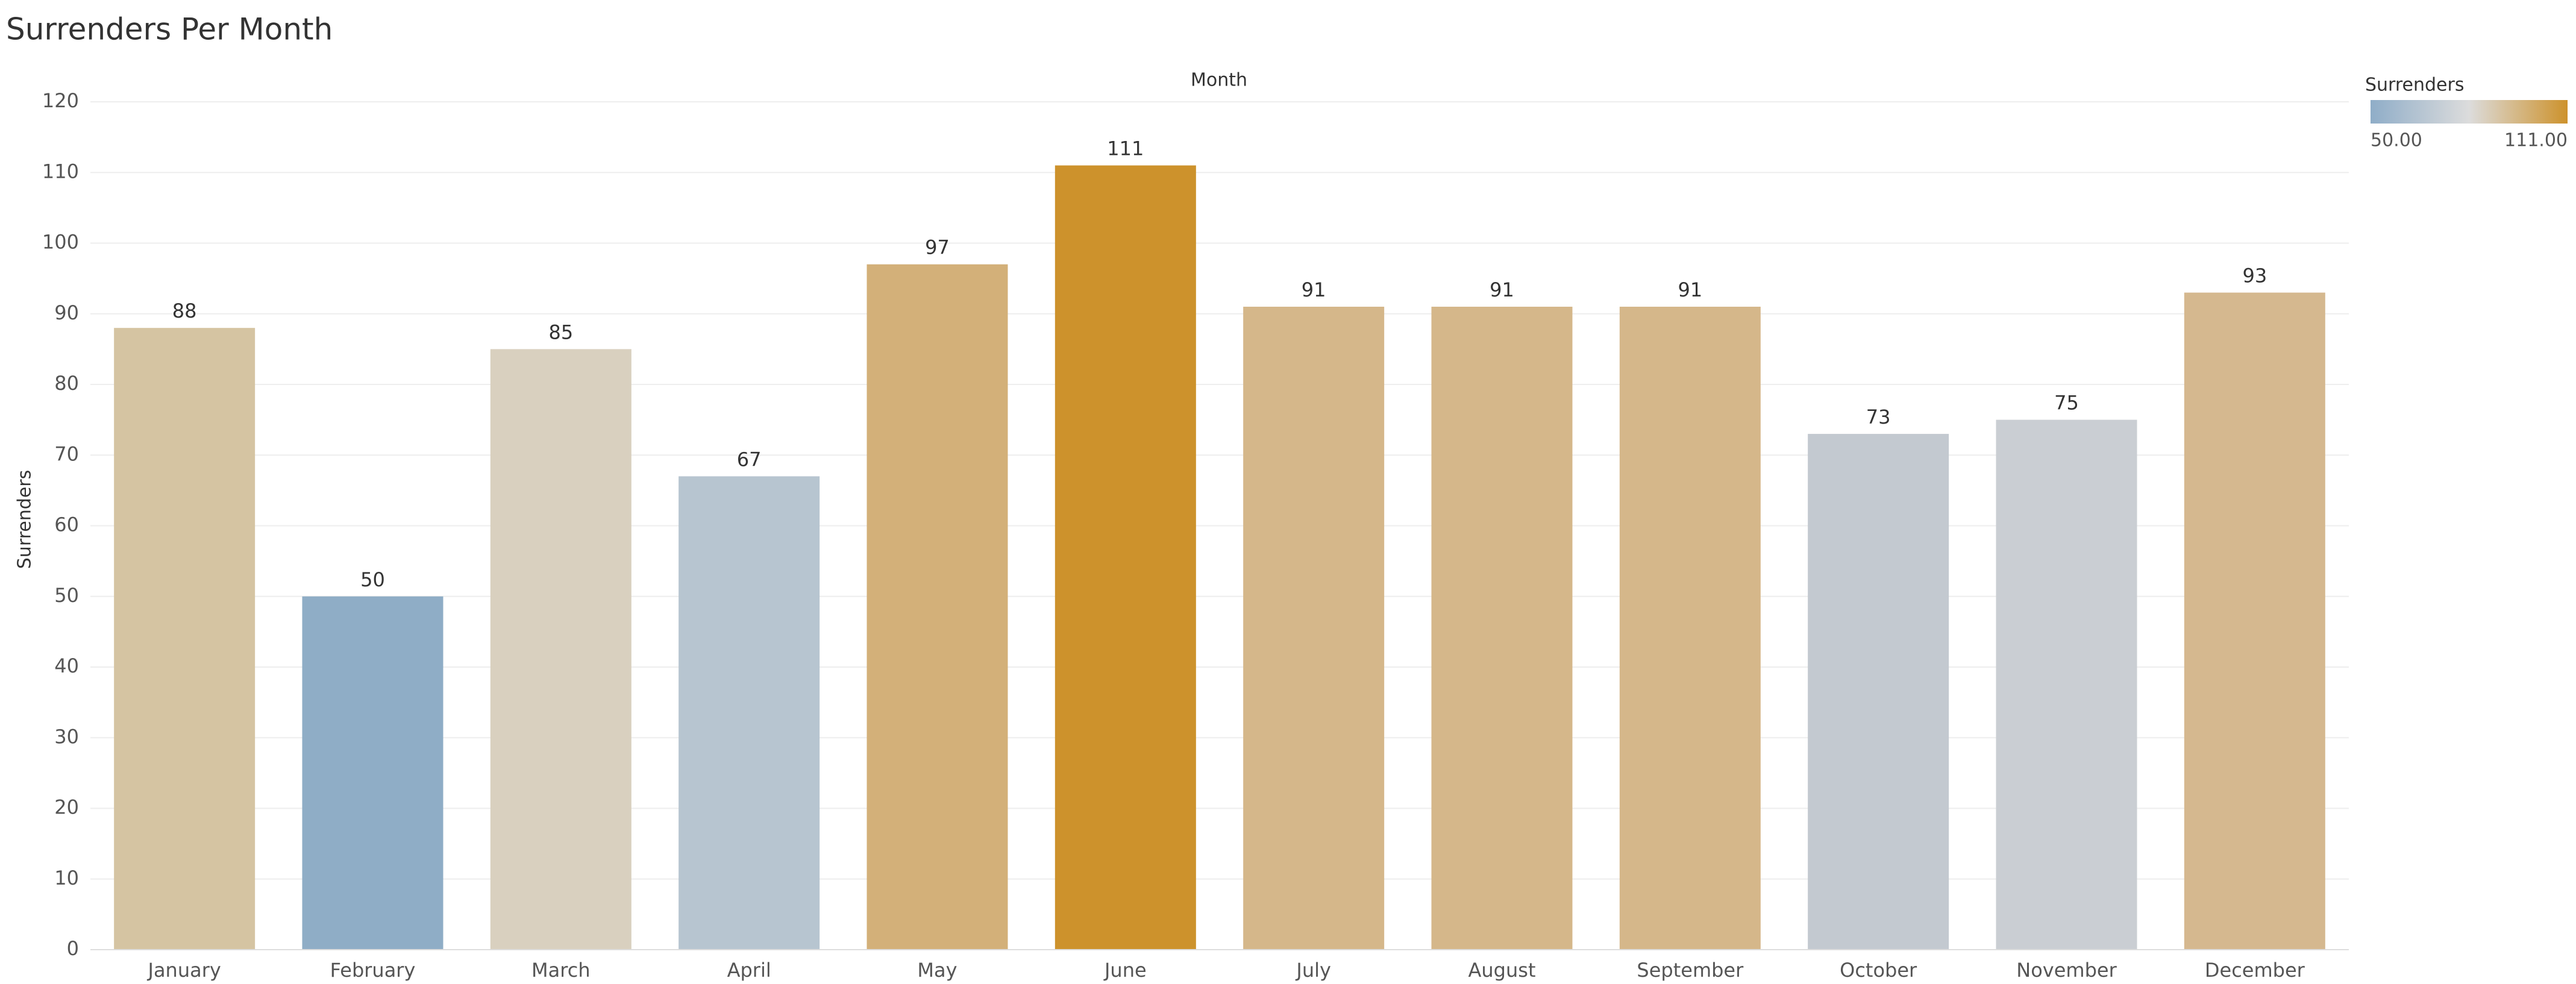 The width and height of the screenshot is (2576, 984). I want to click on x-tick-label: July, so click(1313, 971).